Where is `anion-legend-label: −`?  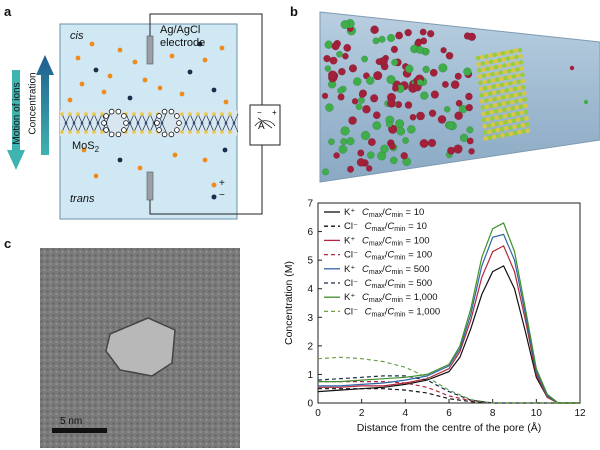
anion-legend-label: − is located at coordinates (222, 195).